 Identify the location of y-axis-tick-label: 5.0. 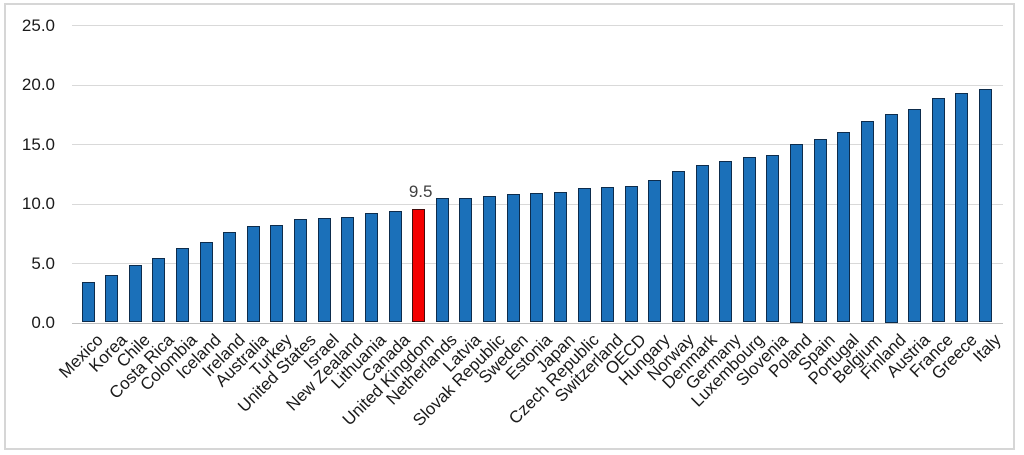
(43, 263).